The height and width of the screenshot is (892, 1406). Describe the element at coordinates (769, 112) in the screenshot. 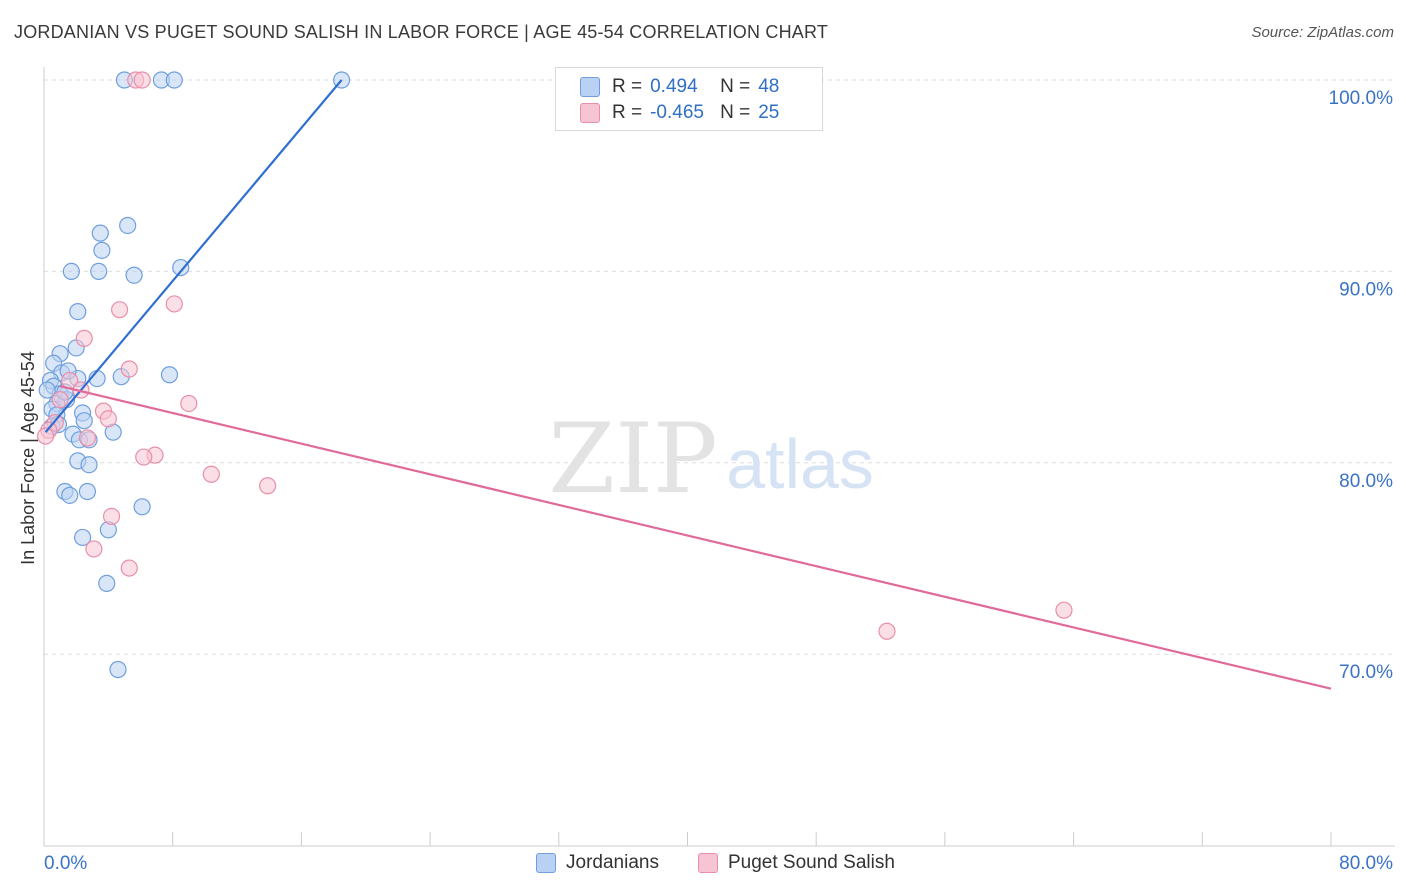

I see `n-value: 25` at that location.